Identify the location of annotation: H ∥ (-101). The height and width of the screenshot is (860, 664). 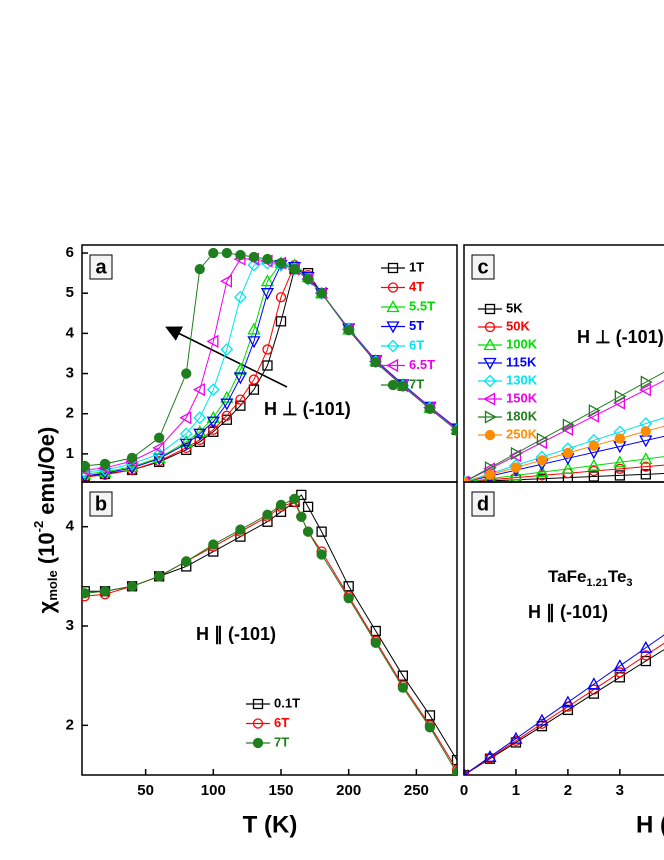
(236, 634).